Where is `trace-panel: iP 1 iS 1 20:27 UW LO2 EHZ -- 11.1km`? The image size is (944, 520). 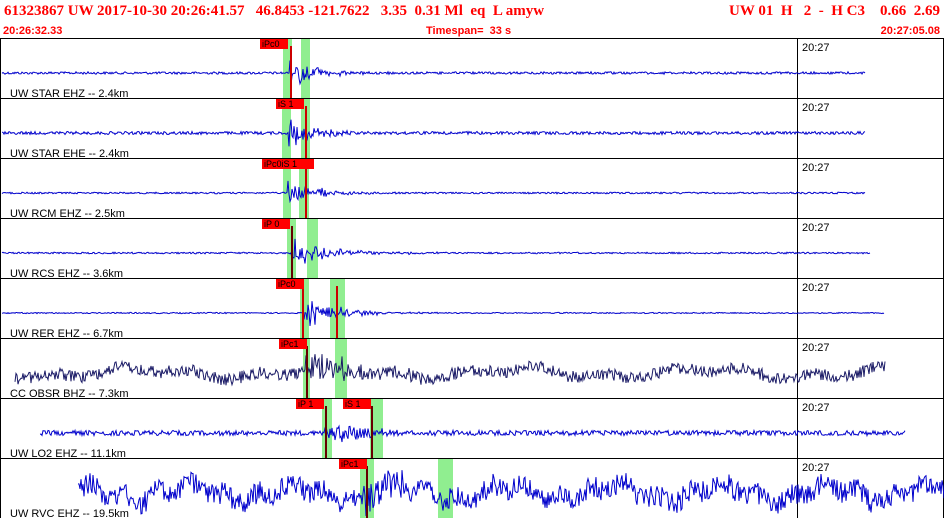 trace-panel: iP 1 iS 1 20:27 UW LO2 EHZ -- 11.1km is located at coordinates (472, 429).